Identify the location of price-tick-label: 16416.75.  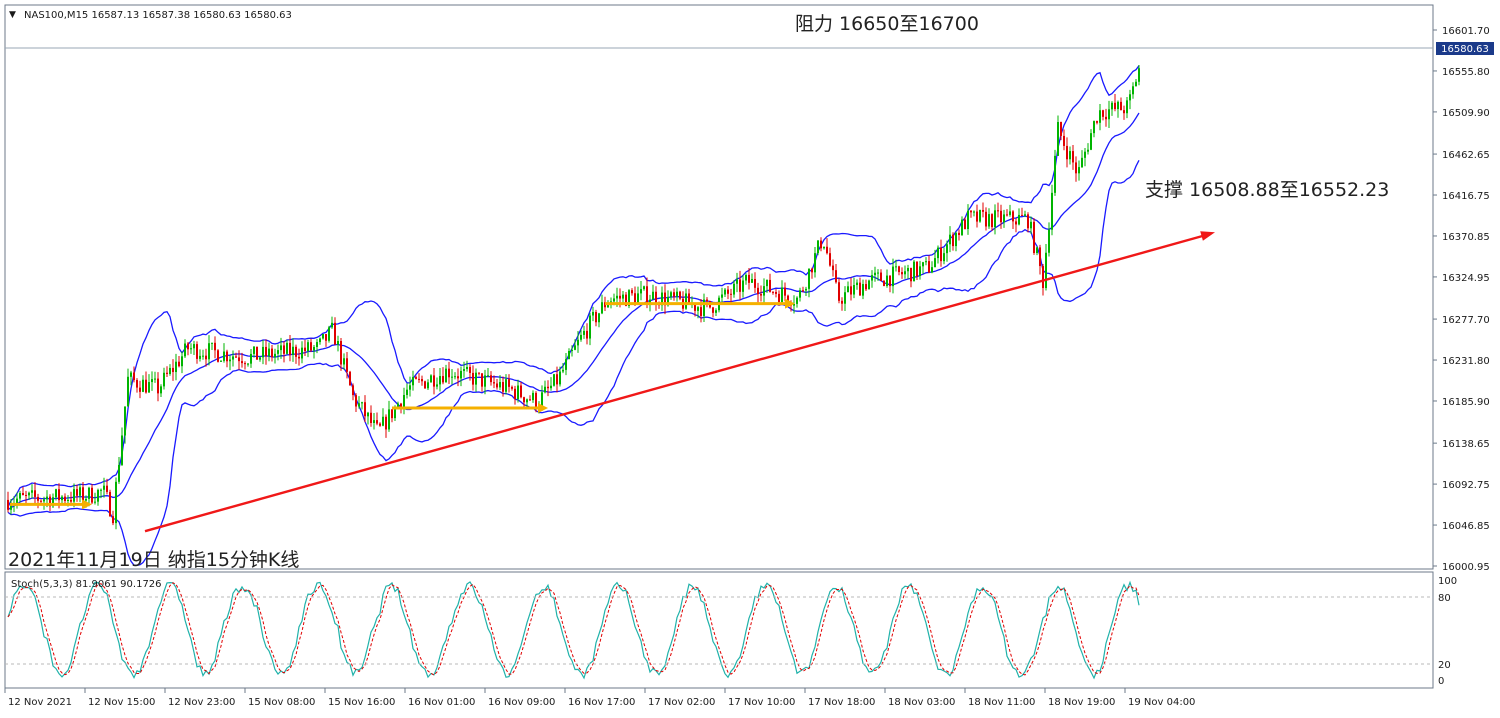
(1466, 196).